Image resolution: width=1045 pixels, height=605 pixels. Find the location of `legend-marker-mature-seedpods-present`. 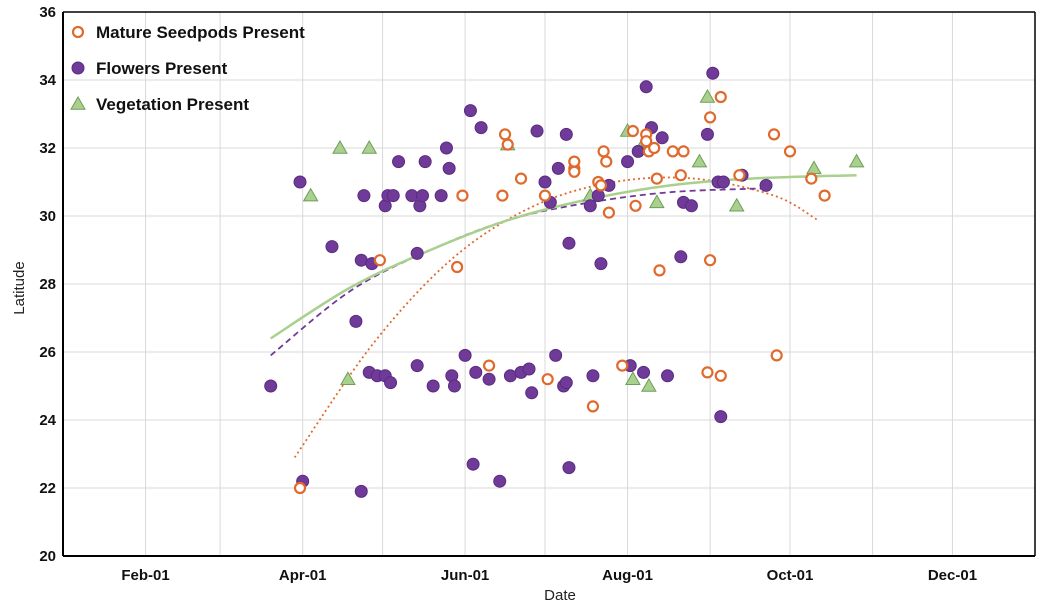

legend-marker-mature-seedpods-present is located at coordinates (78, 32).